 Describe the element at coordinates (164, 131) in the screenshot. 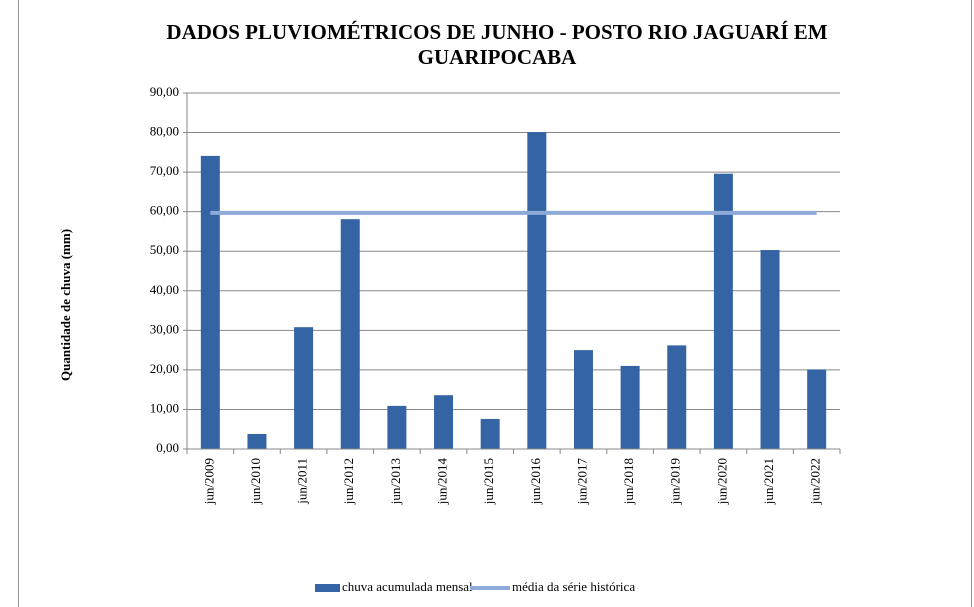

I see `y-tick-label: 80,00` at that location.